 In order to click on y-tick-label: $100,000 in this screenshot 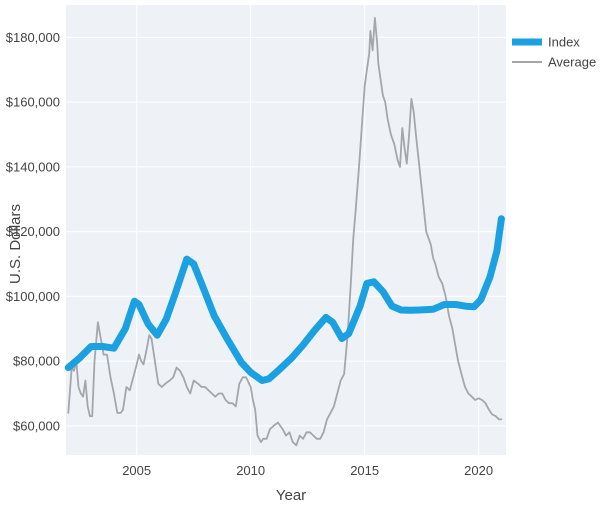, I will do `click(33, 296)`.